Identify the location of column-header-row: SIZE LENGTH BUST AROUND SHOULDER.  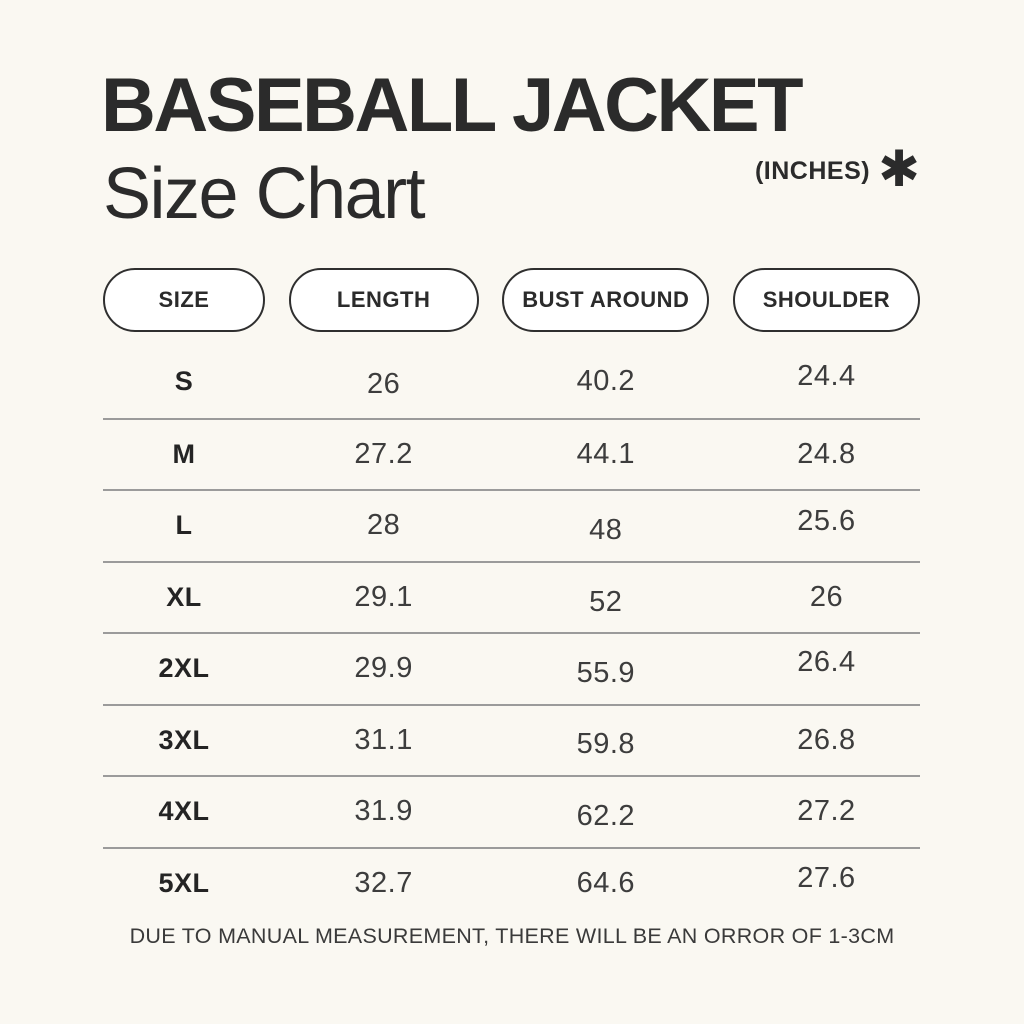
(511, 300).